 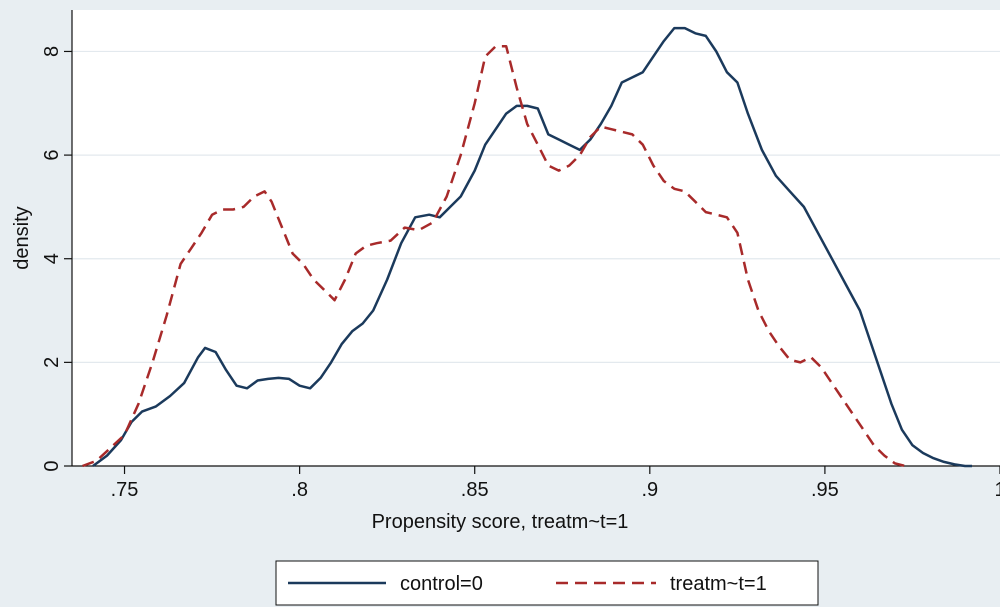 I want to click on x-tick-label: .75, so click(x=125, y=490).